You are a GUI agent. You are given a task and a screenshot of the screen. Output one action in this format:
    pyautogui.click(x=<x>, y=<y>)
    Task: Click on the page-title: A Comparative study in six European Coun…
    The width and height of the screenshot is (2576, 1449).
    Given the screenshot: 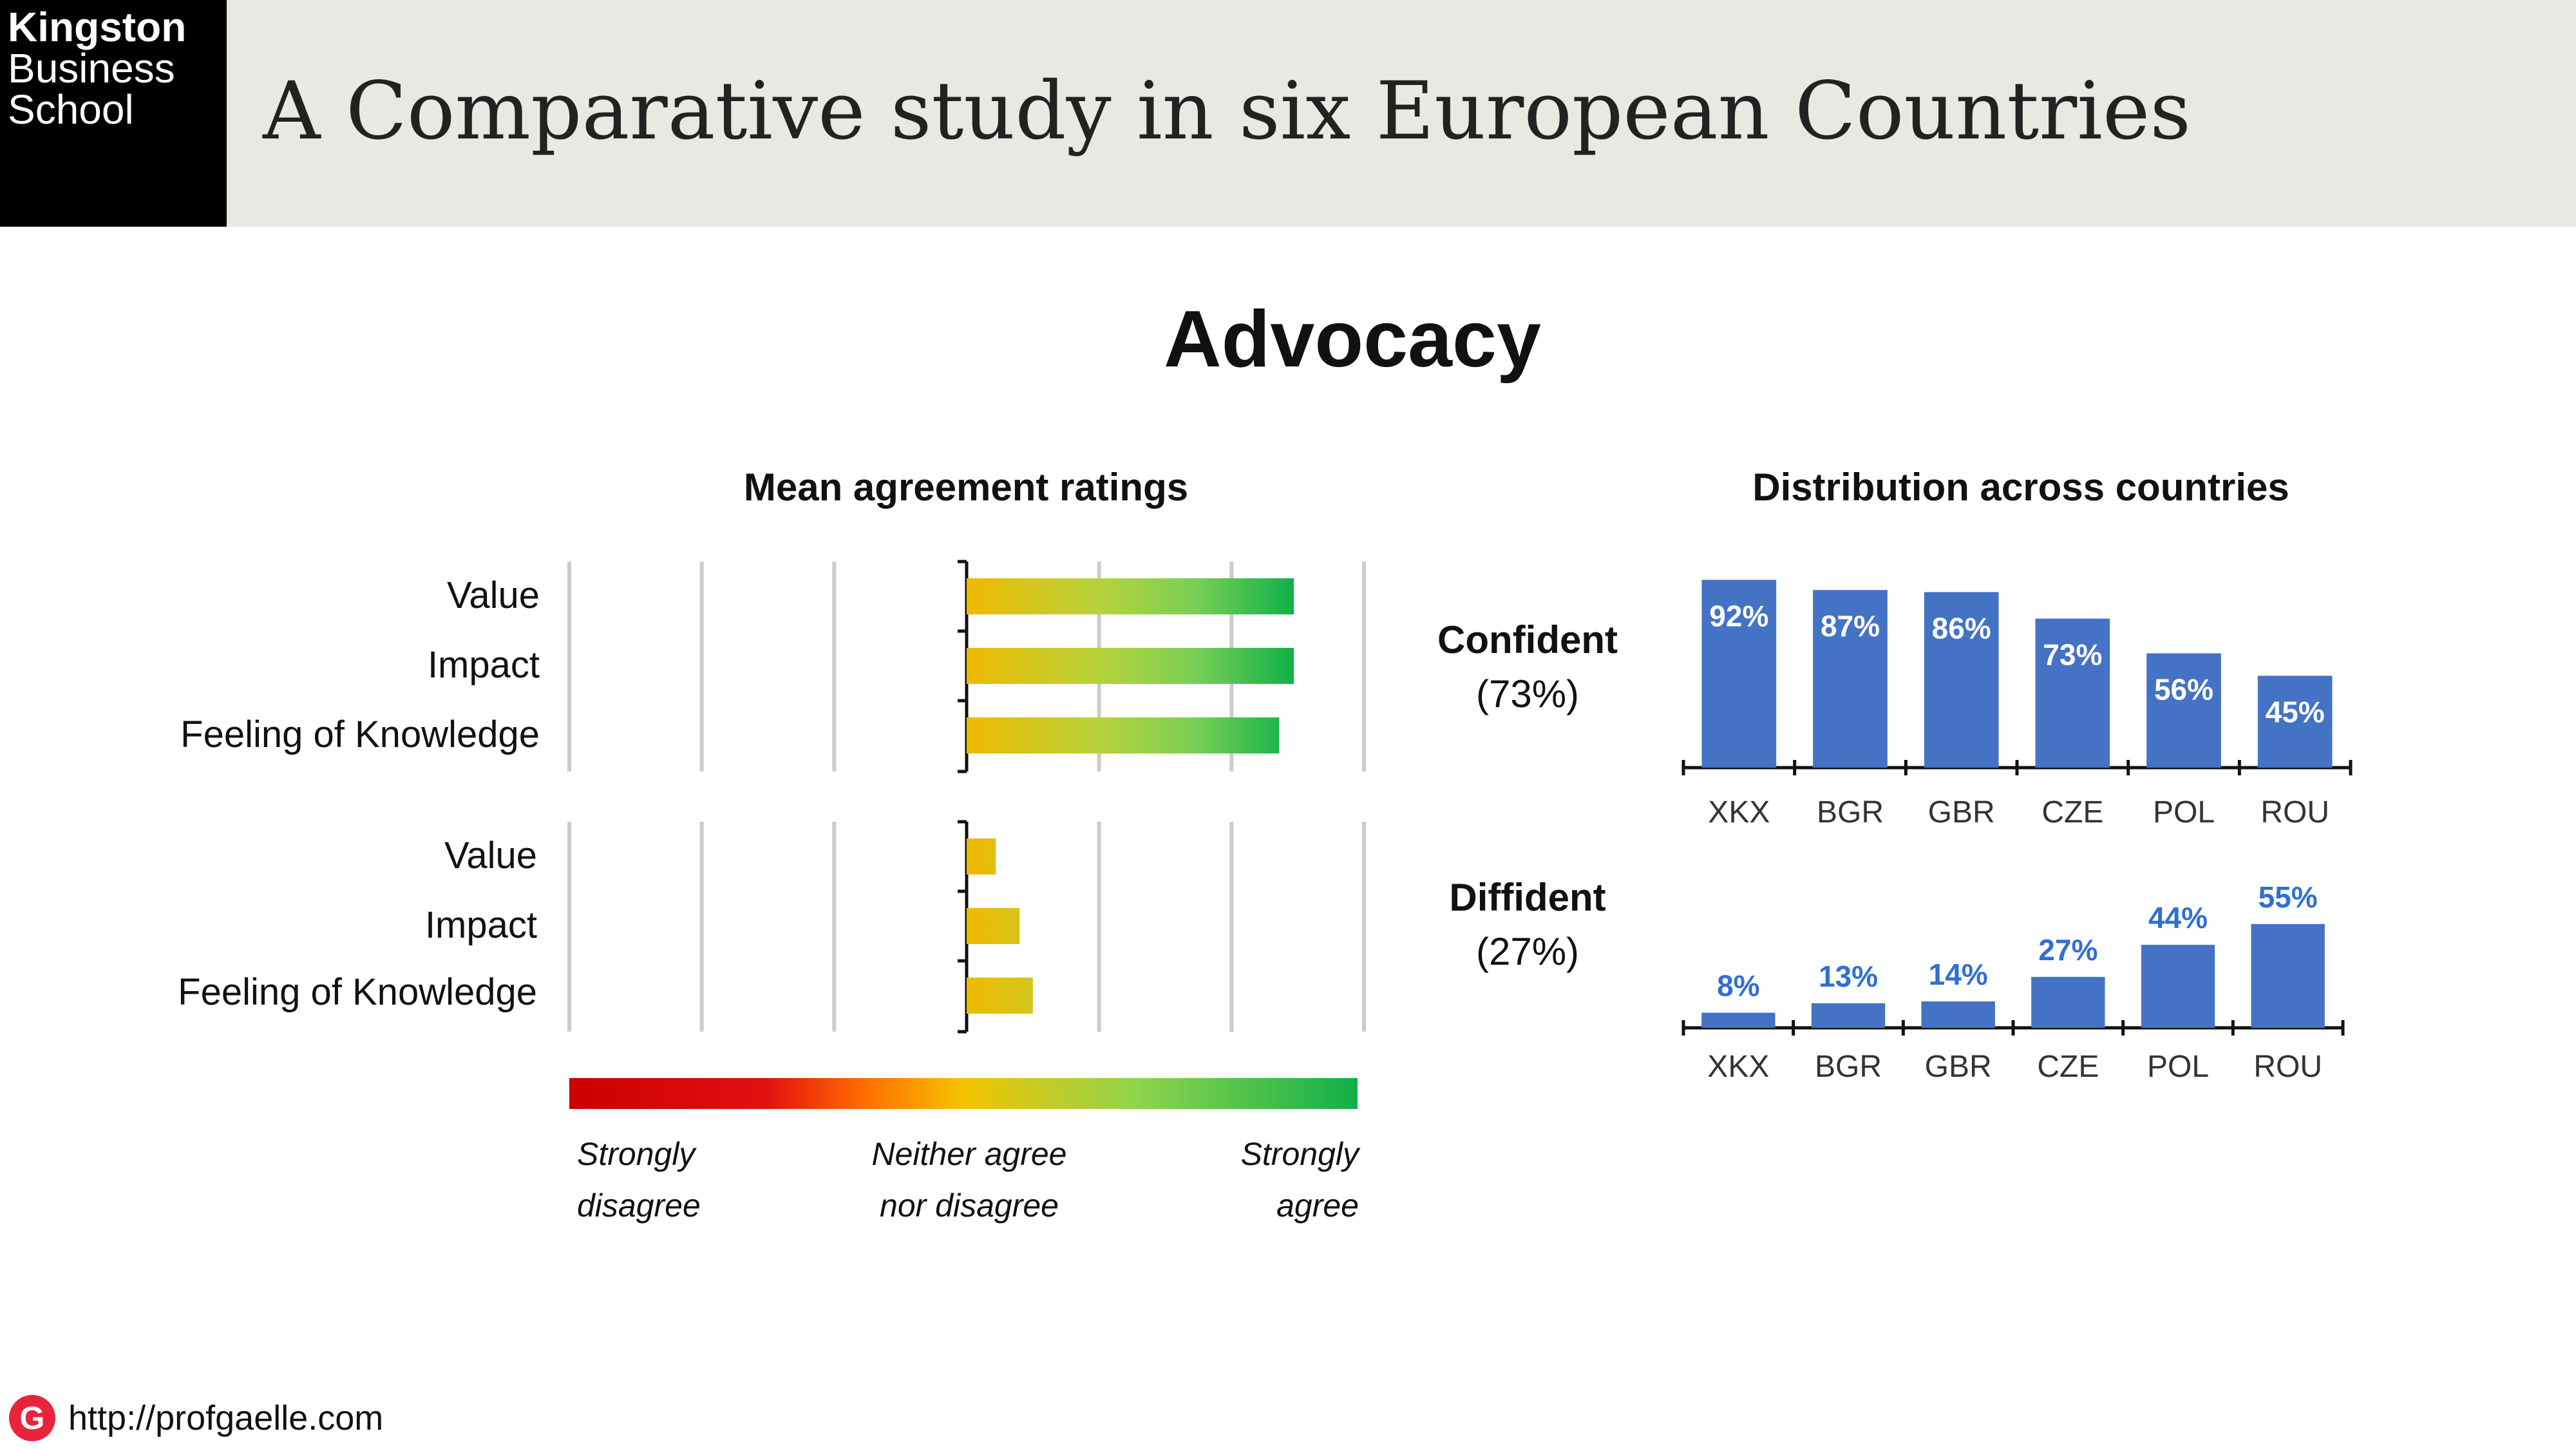 What is the action you would take?
    pyautogui.click(x=1227, y=112)
    